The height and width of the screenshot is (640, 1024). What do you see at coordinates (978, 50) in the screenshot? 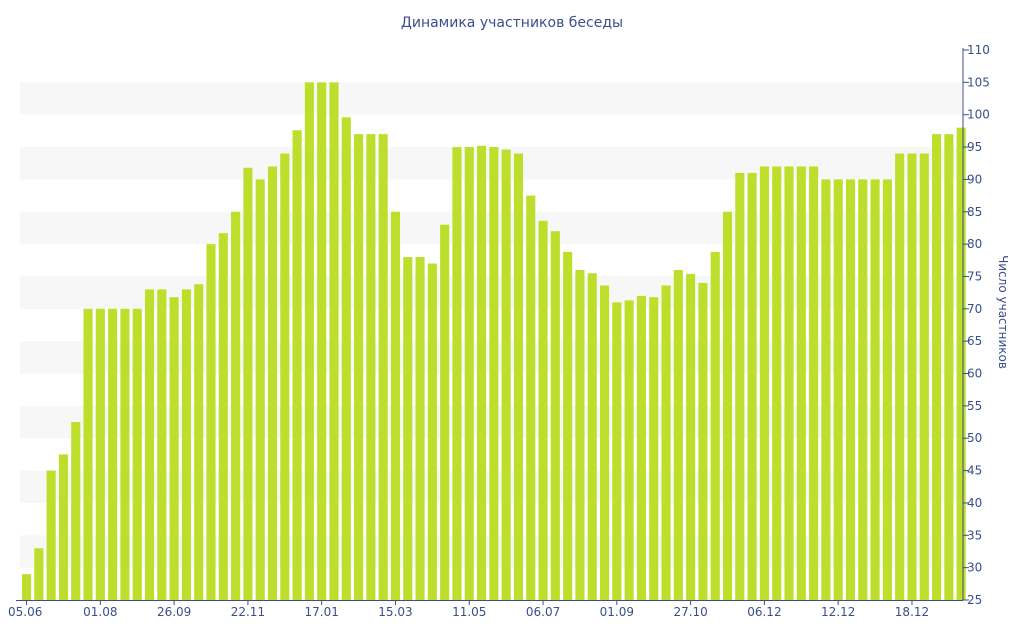
I see `y-tick-label: 110` at bounding box center [978, 50].